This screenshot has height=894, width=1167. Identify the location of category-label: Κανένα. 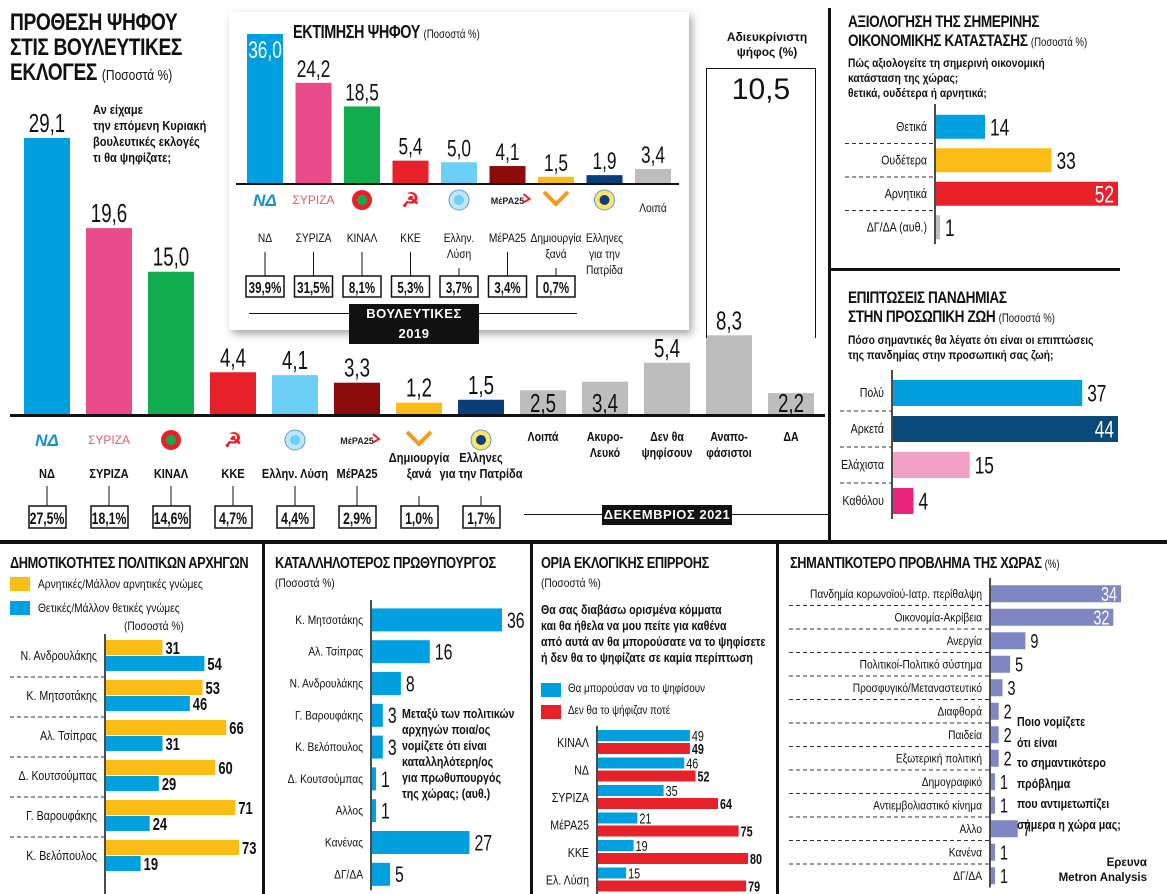
(966, 853).